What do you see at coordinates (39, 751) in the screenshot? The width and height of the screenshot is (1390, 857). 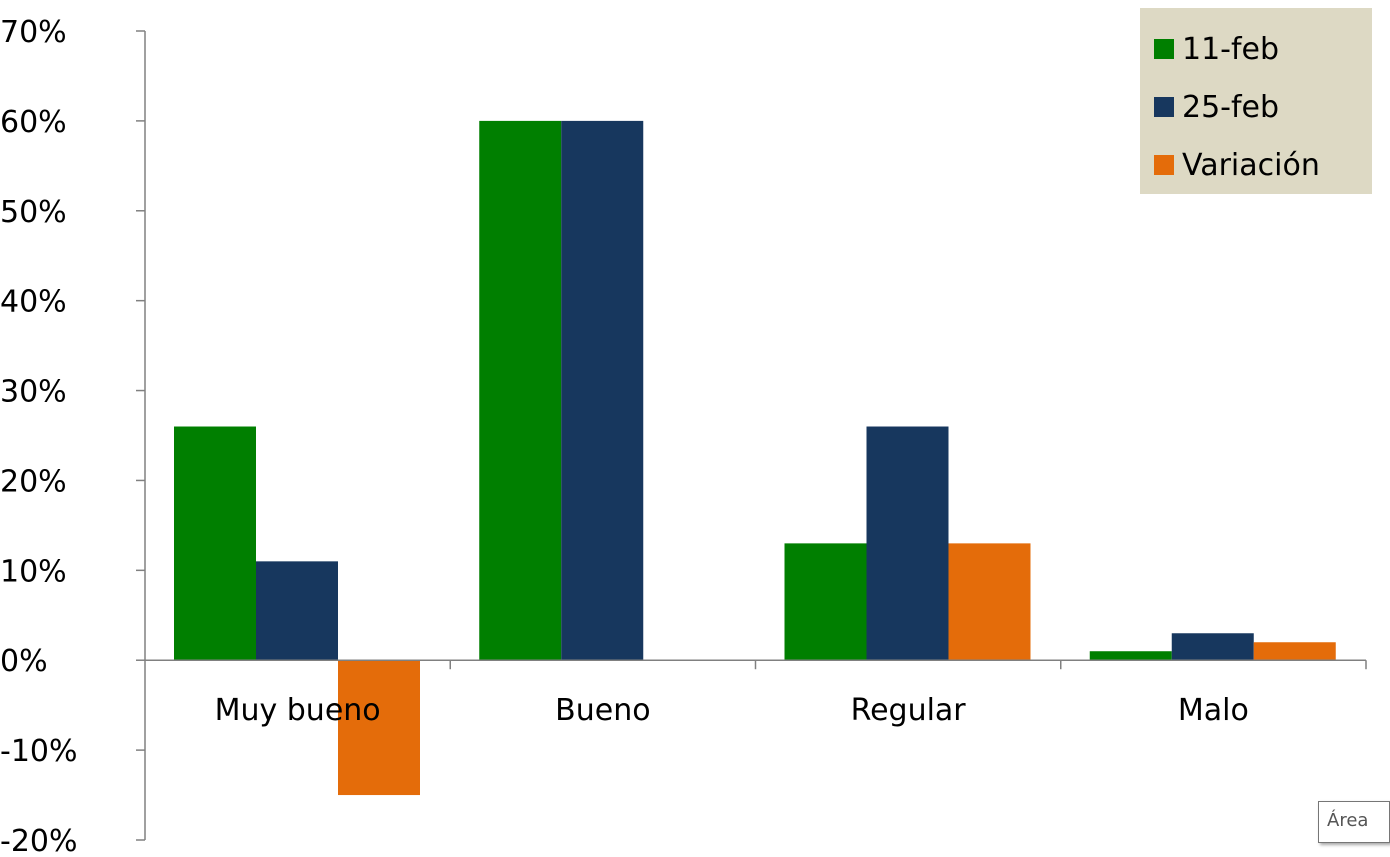 I see `y-tick-label-neg10pct: -10%` at bounding box center [39, 751].